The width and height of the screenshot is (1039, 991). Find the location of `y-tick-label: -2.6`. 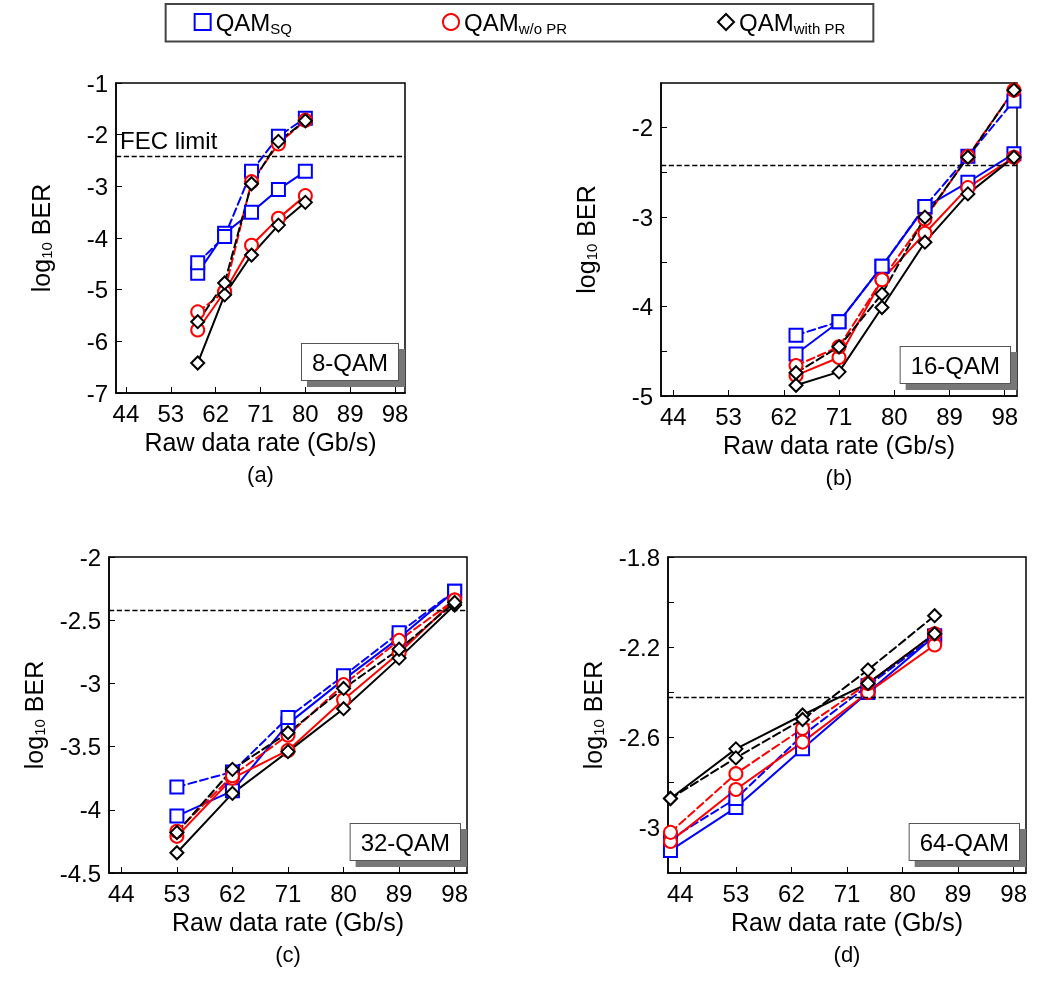

y-tick-label: -2.6 is located at coordinates (639, 738).